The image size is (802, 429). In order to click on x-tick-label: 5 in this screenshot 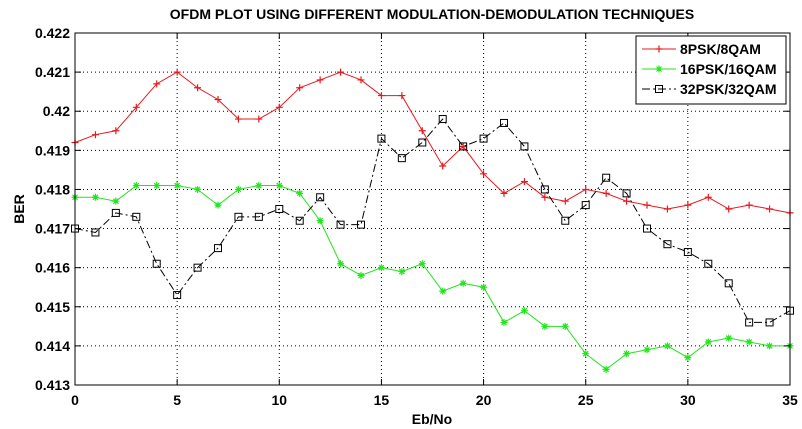, I will do `click(177, 400)`.